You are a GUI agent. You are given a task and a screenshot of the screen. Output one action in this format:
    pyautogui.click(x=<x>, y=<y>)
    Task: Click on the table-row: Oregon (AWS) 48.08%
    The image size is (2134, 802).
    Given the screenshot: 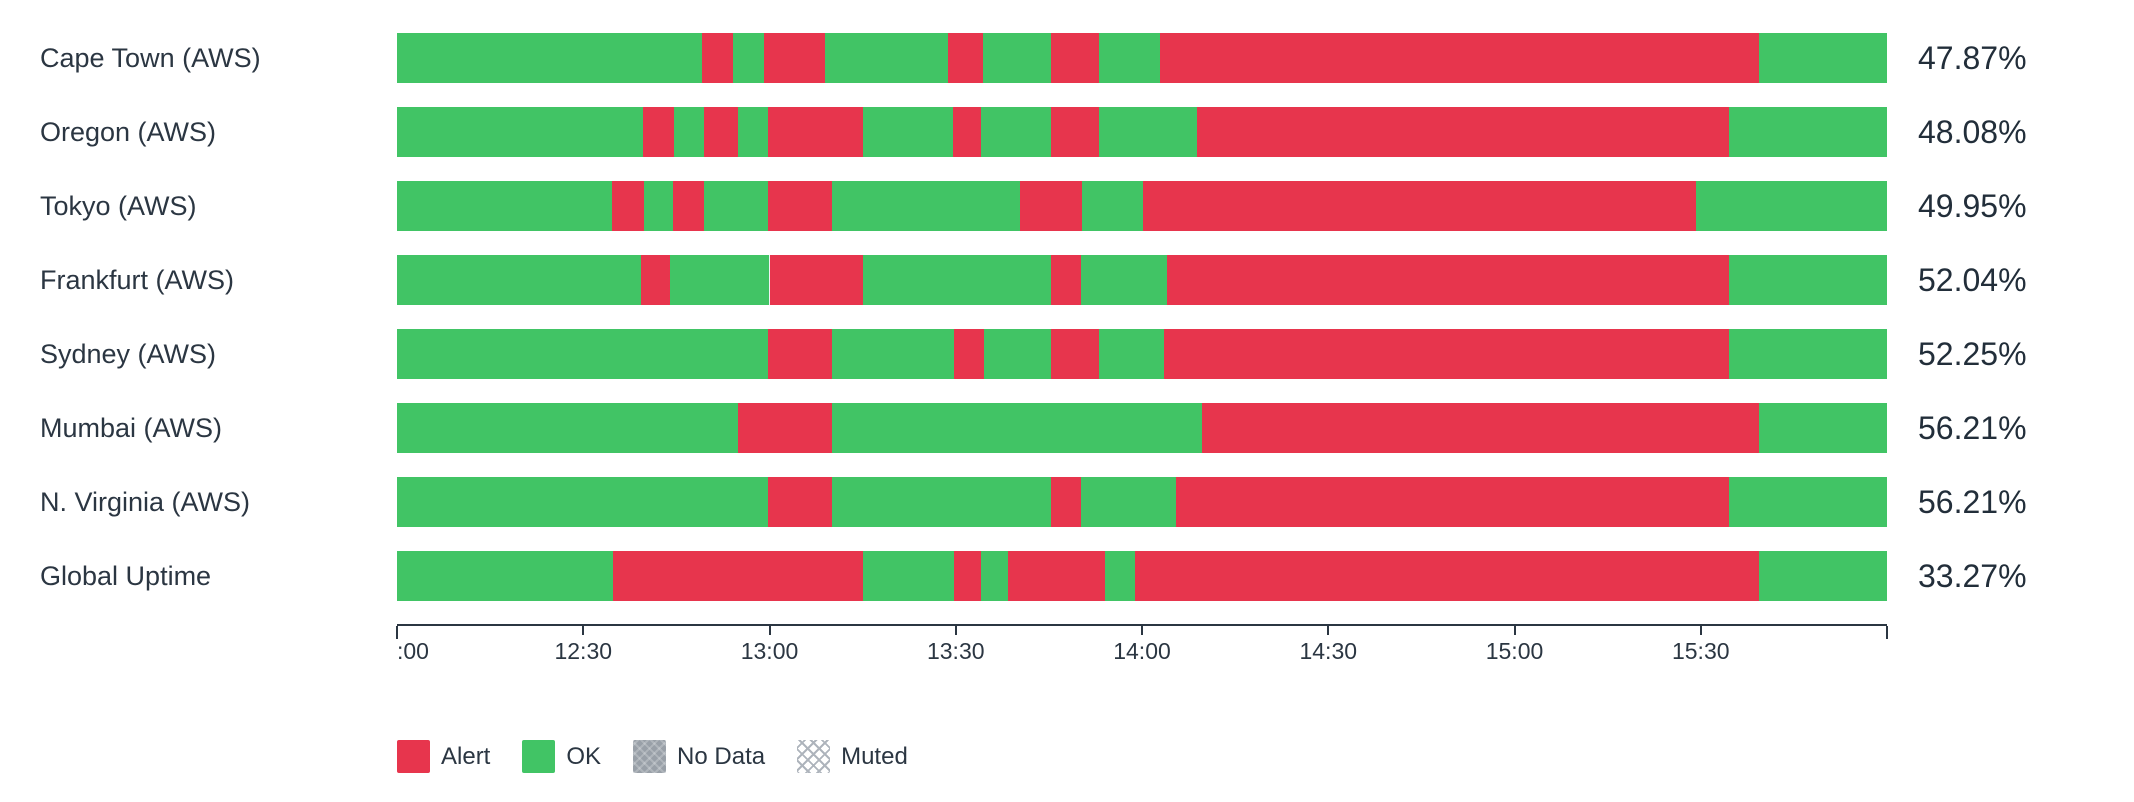 What is the action you would take?
    pyautogui.click(x=1013, y=132)
    